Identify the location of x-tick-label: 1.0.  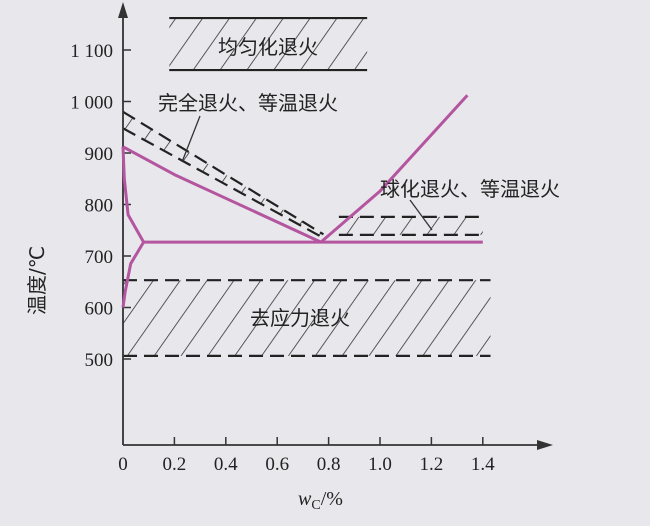
(380, 464).